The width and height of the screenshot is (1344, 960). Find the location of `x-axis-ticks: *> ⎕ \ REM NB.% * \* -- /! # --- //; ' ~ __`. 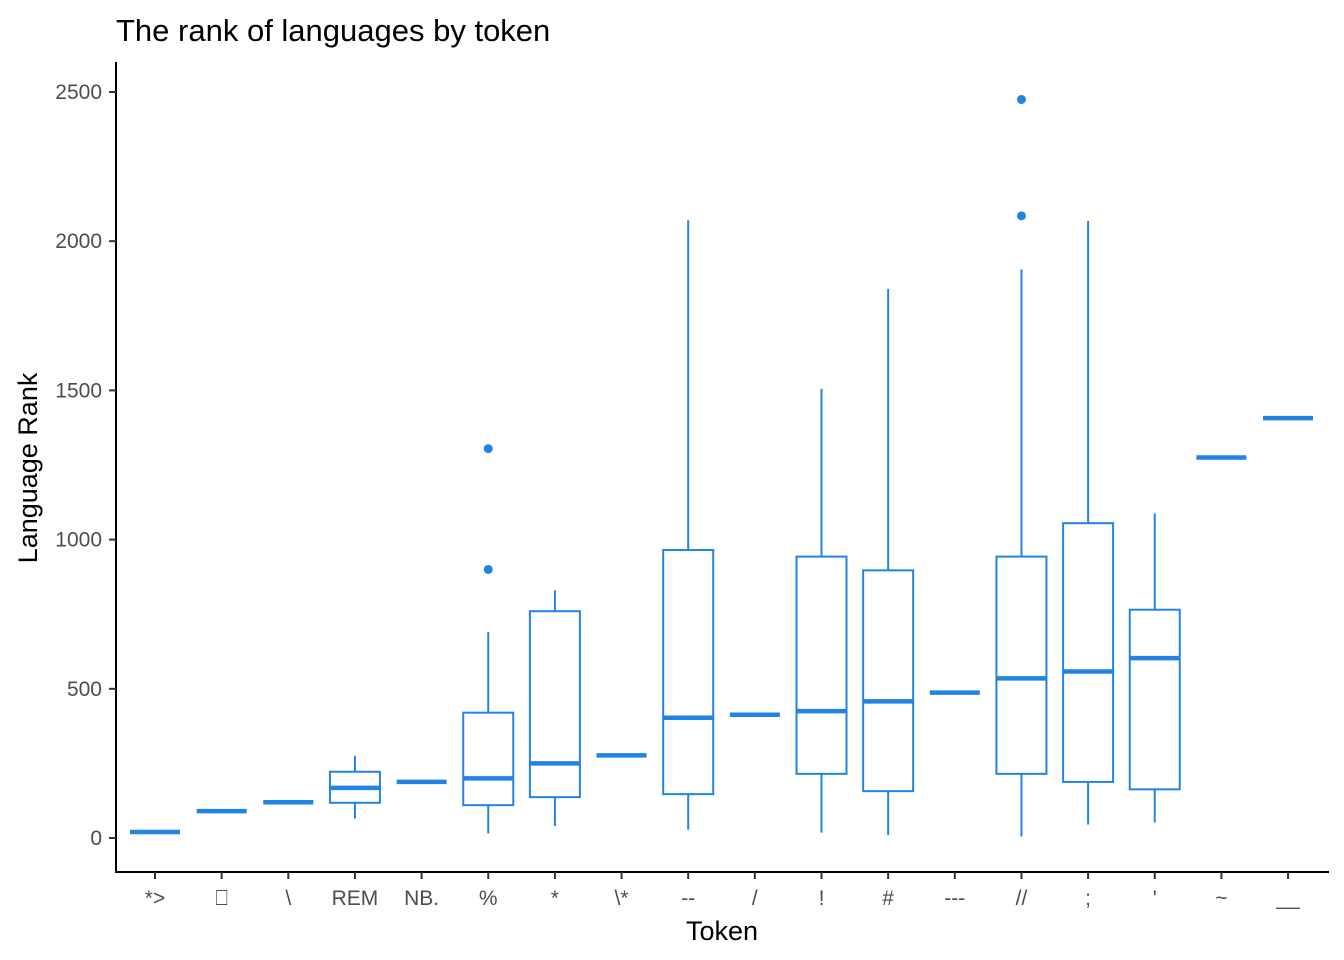

x-axis-ticks: *> ⎕ \ REM NB.% * \* -- /! # --- //; ' ~ __ is located at coordinates (722, 891).